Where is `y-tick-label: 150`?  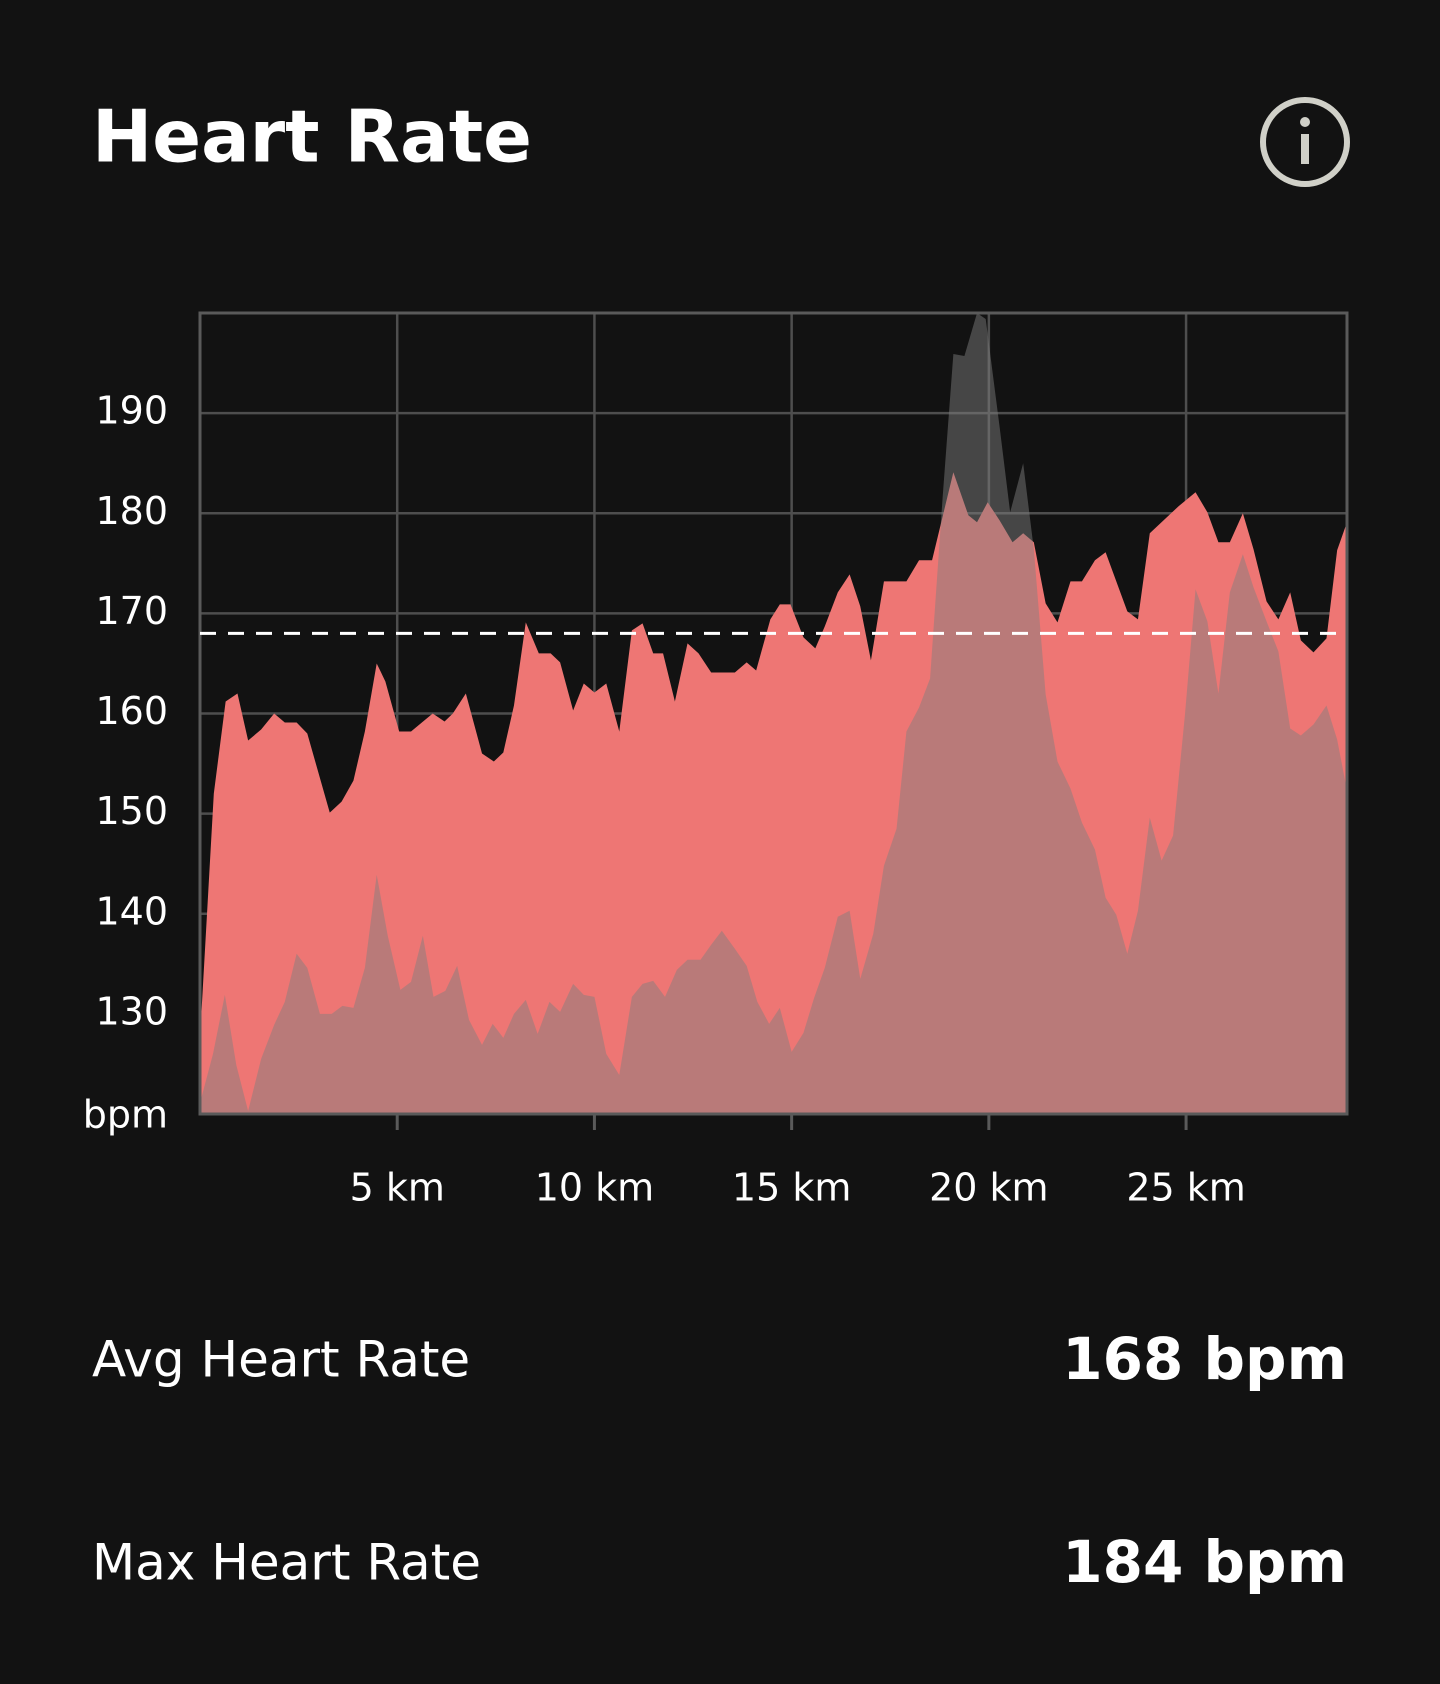
y-tick-label: 150 is located at coordinates (131, 811).